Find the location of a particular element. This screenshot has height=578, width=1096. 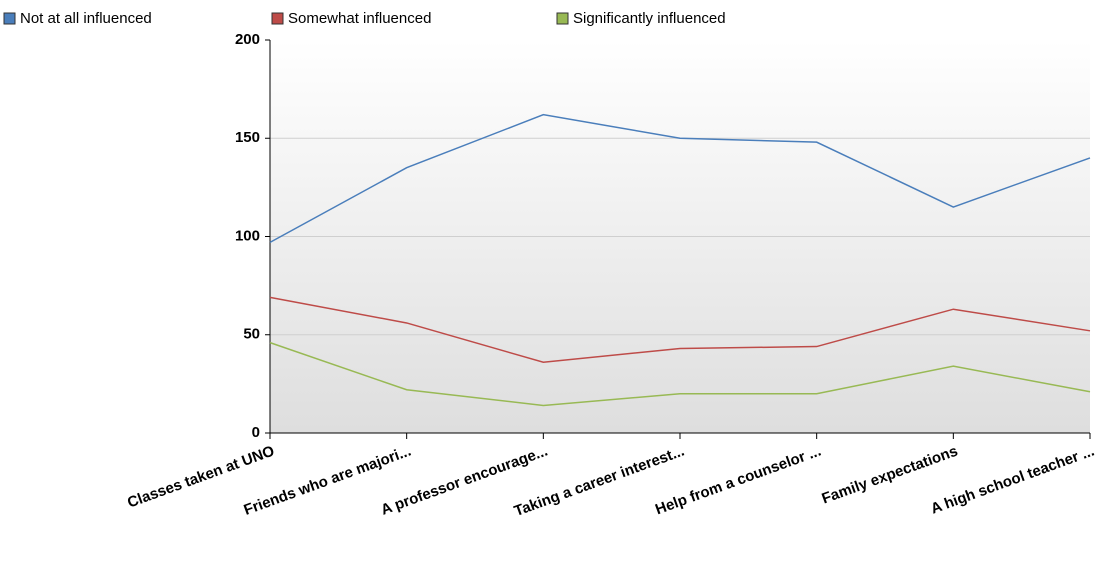

legend-item: Somewhat influenced is located at coordinates (351, 18).